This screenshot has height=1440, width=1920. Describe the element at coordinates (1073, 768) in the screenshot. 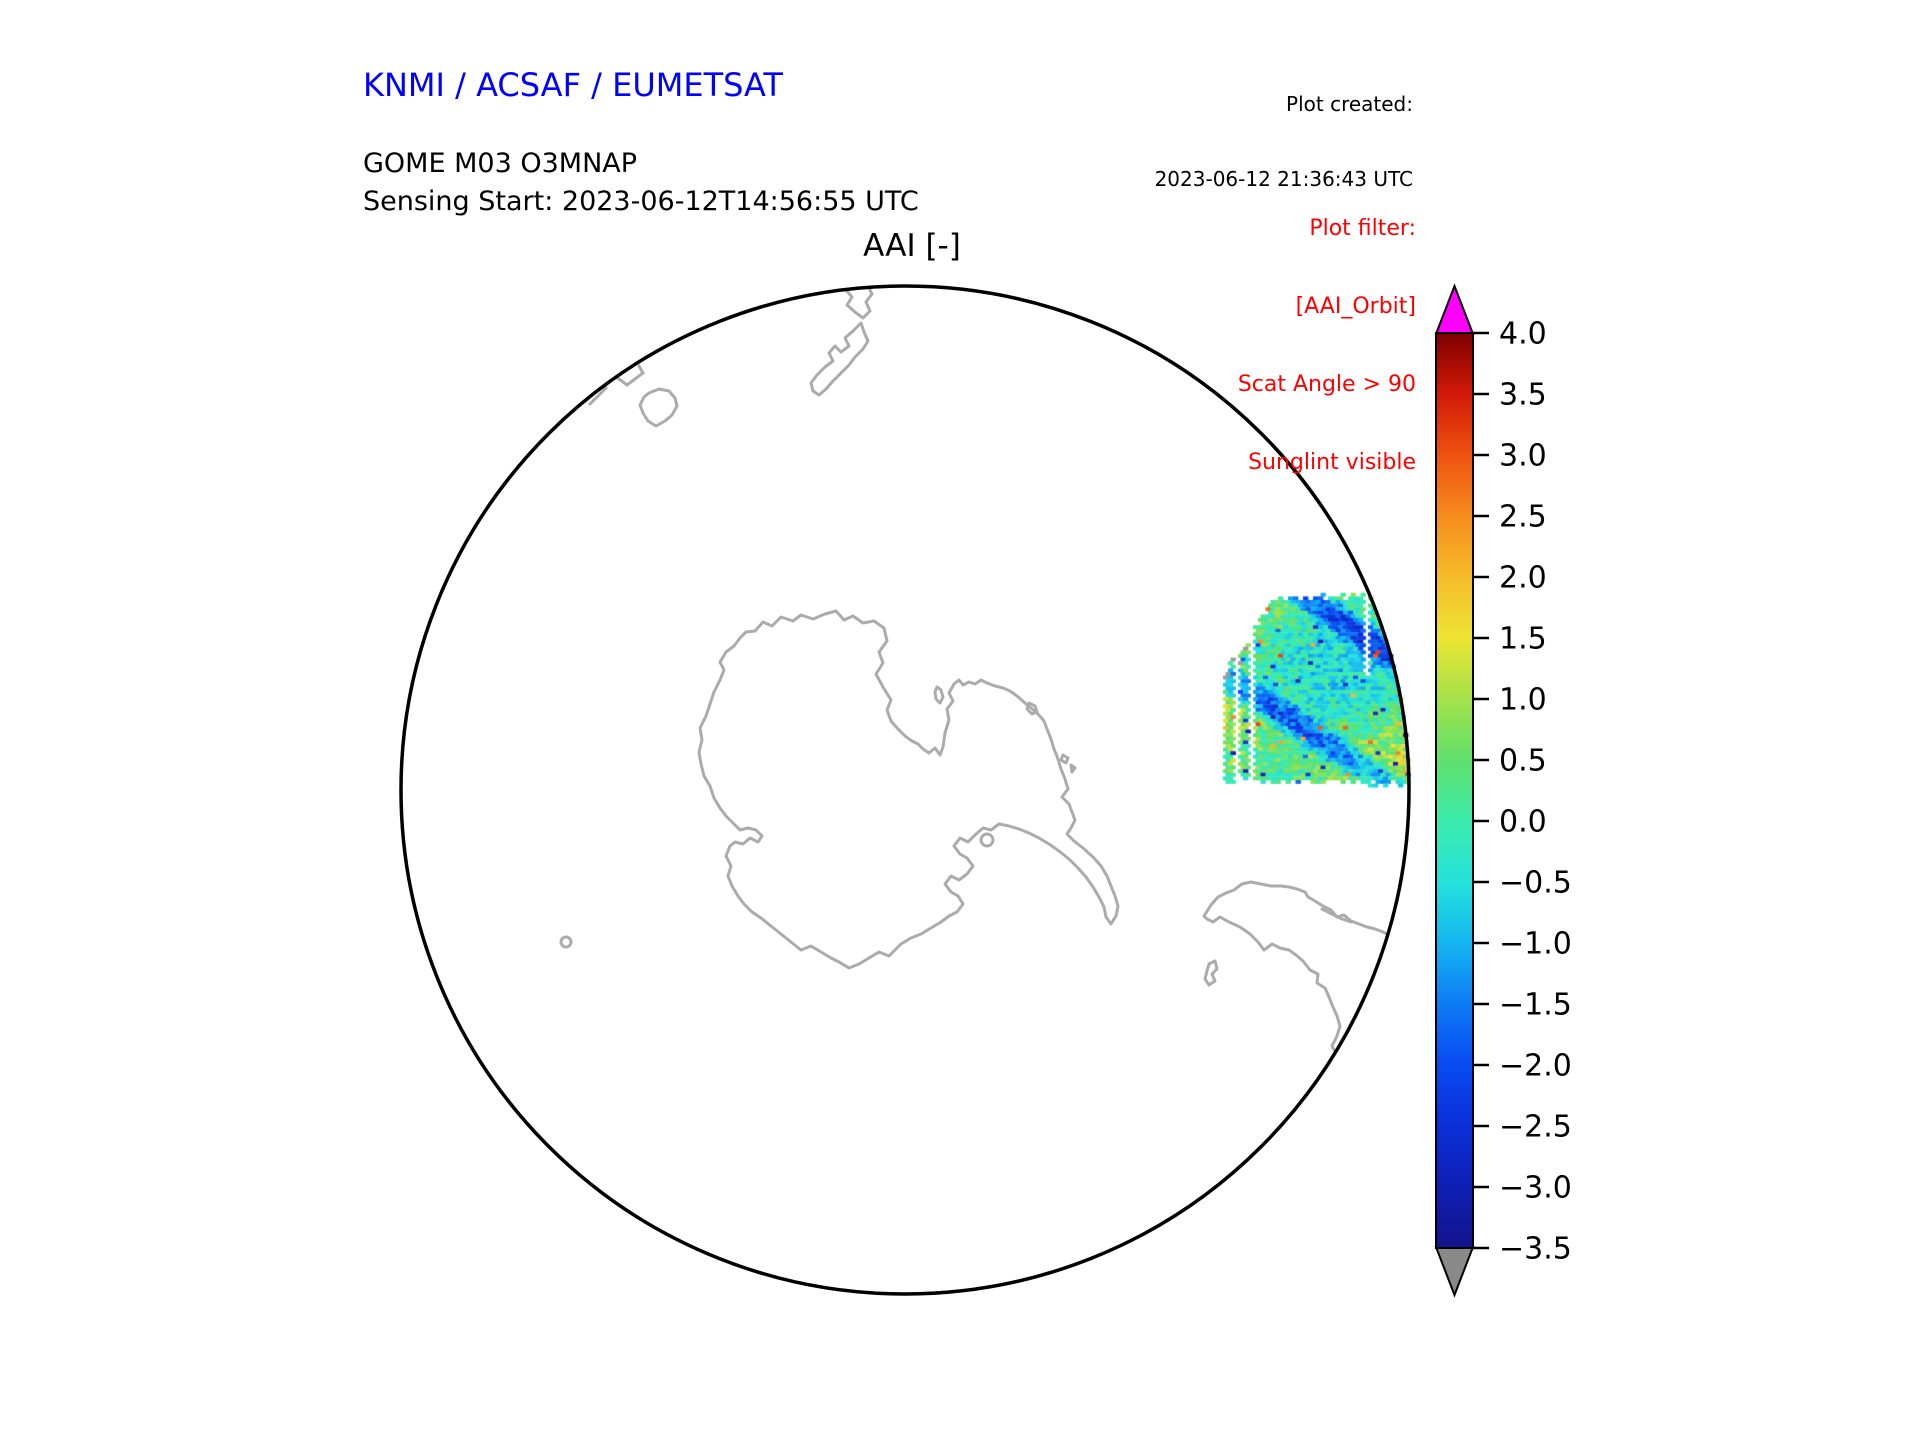

I see `island-peninsula-b` at that location.